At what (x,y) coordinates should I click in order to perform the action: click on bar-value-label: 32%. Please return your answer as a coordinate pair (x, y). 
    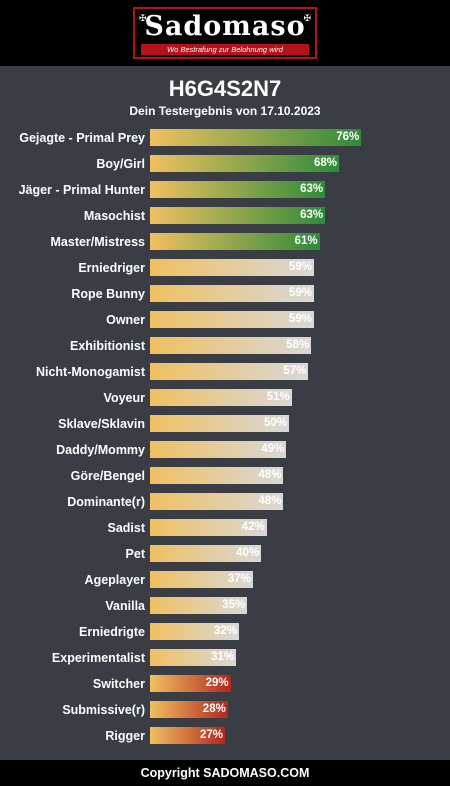
    Looking at the image, I should click on (225, 631).